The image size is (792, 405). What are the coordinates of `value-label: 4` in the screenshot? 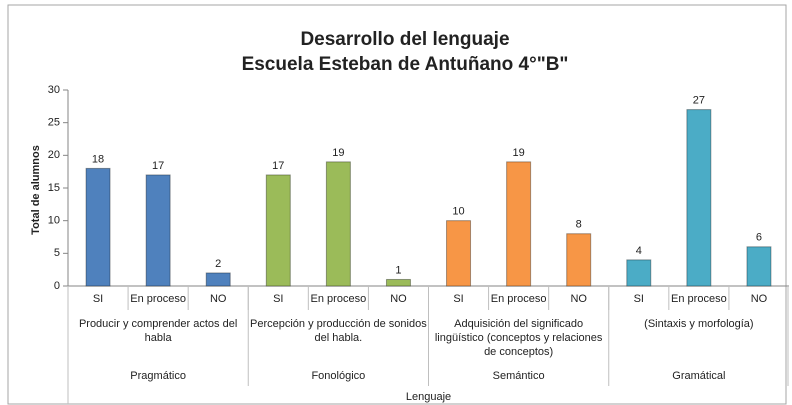 It's located at (639, 251).